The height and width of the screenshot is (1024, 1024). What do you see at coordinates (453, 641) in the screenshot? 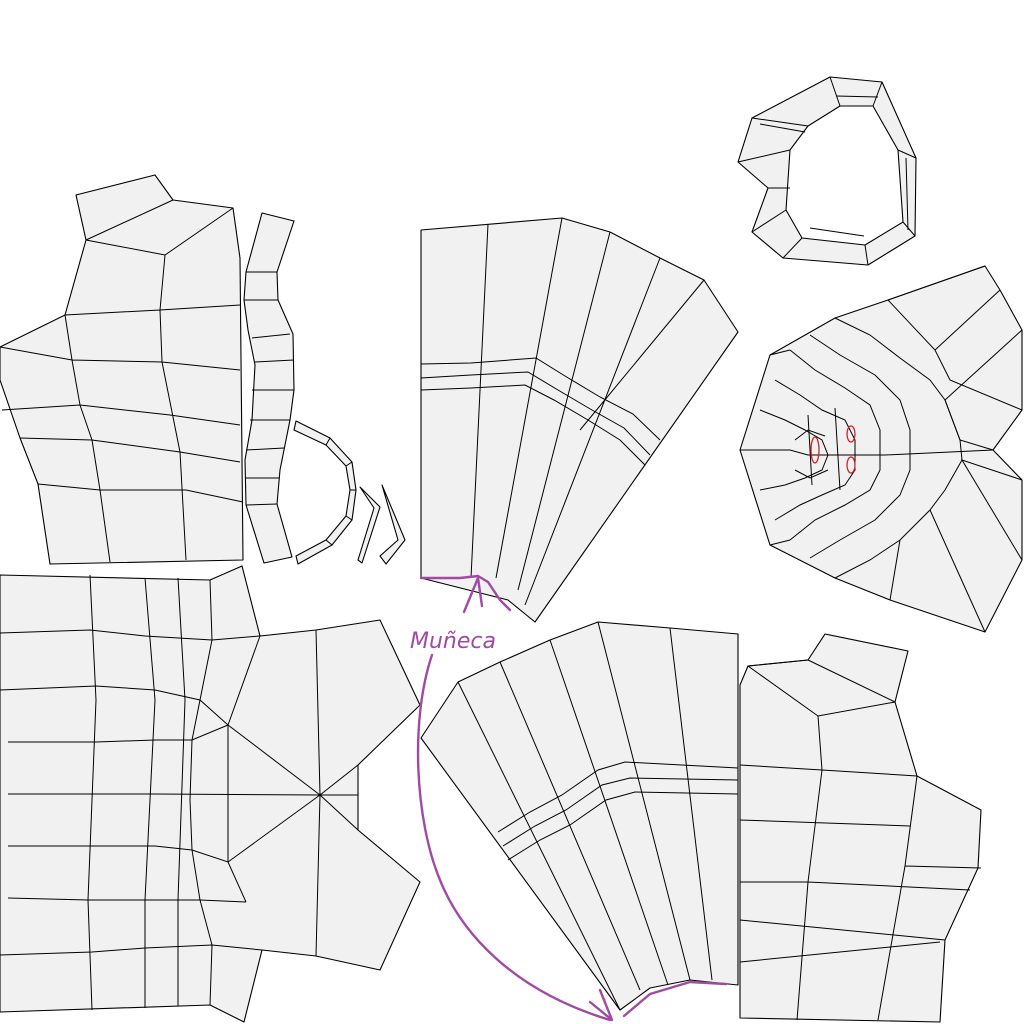
I see `annotation-text: Muñeca` at bounding box center [453, 641].